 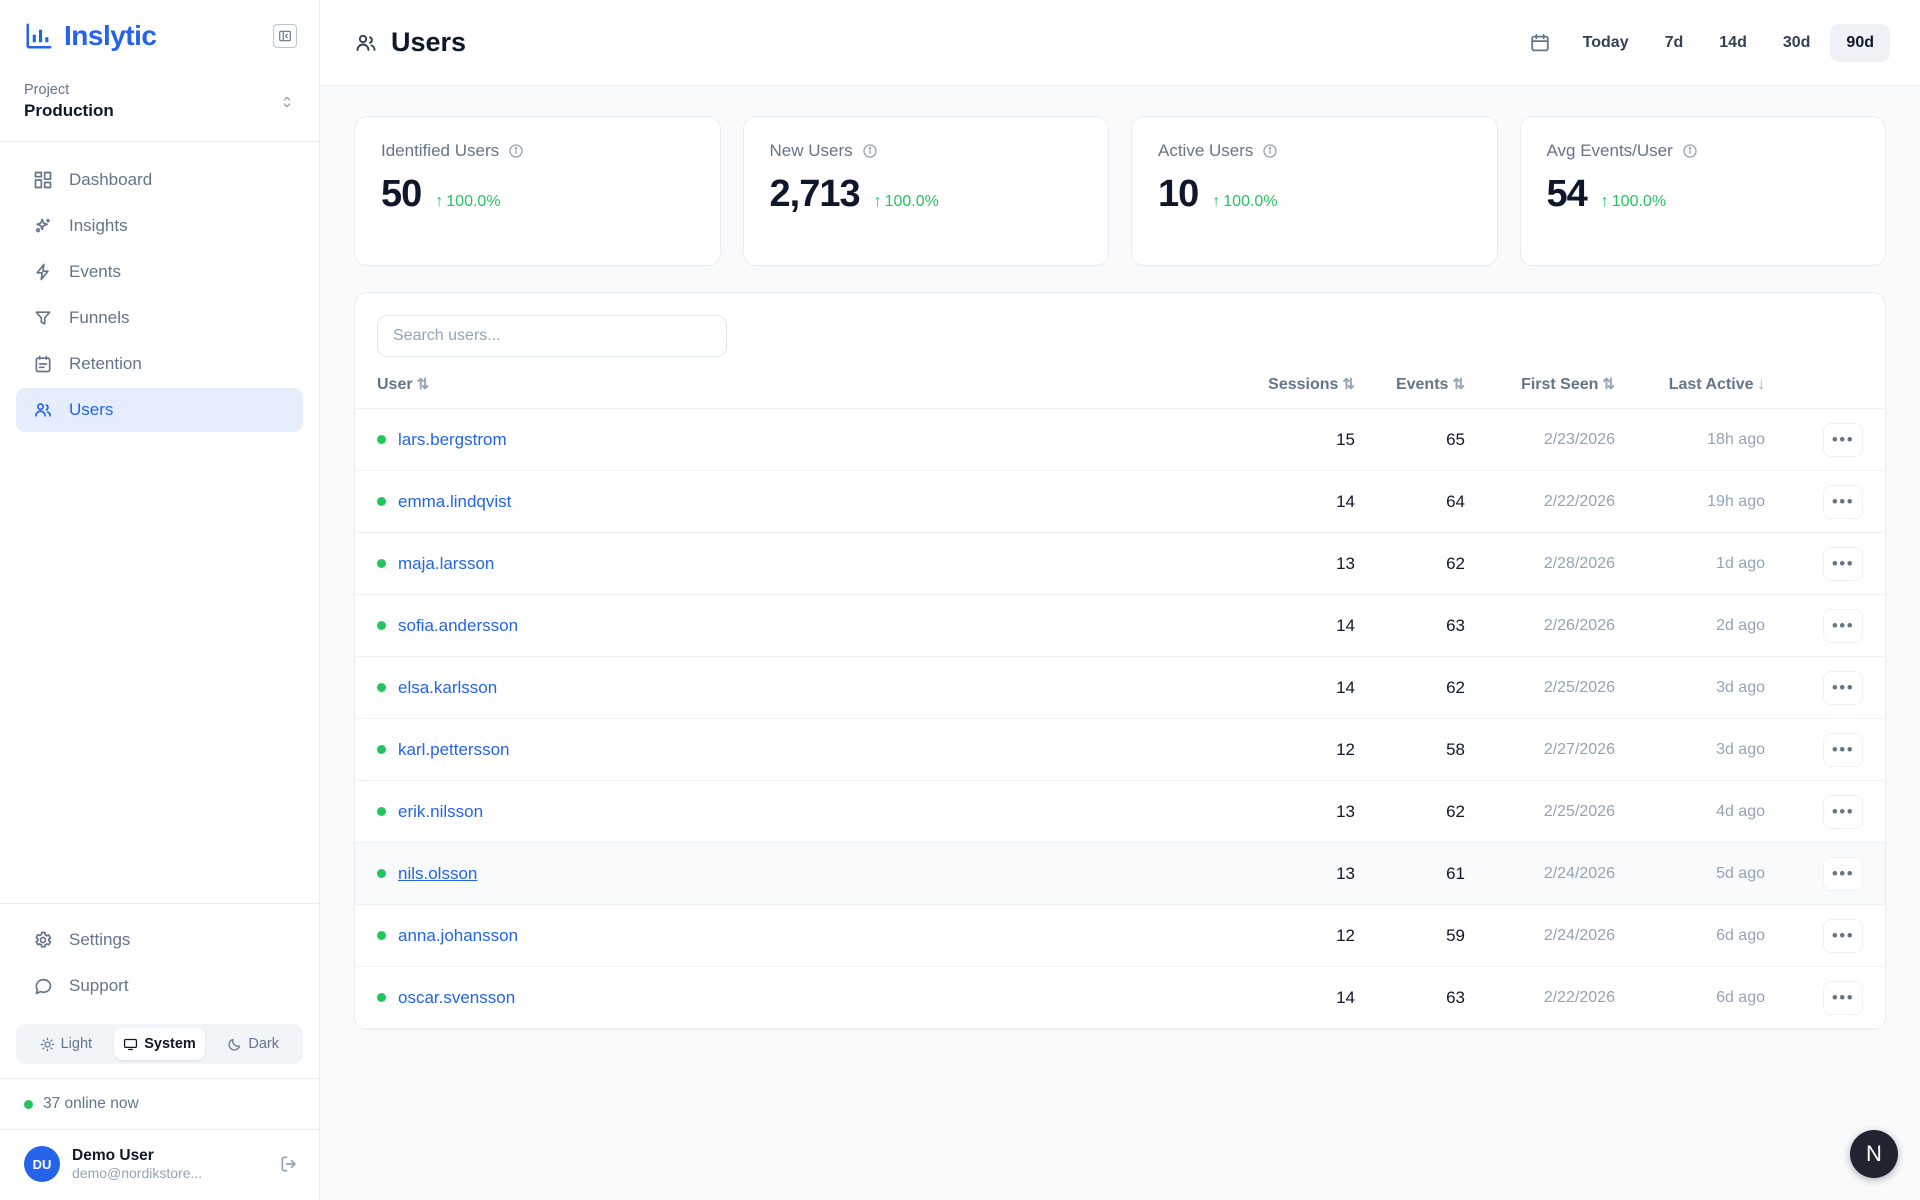 What do you see at coordinates (452, 439) in the screenshot?
I see `user-link: lars.bergstrom` at bounding box center [452, 439].